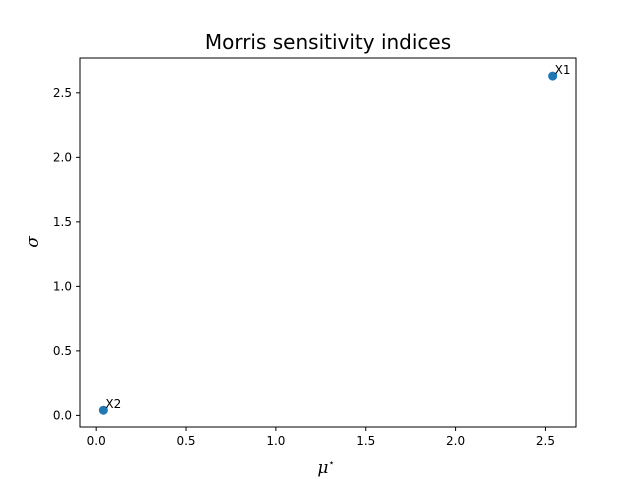 This screenshot has width=640, height=480. What do you see at coordinates (328, 42) in the screenshot?
I see `chart-title: Morris sensitivity indices` at bounding box center [328, 42].